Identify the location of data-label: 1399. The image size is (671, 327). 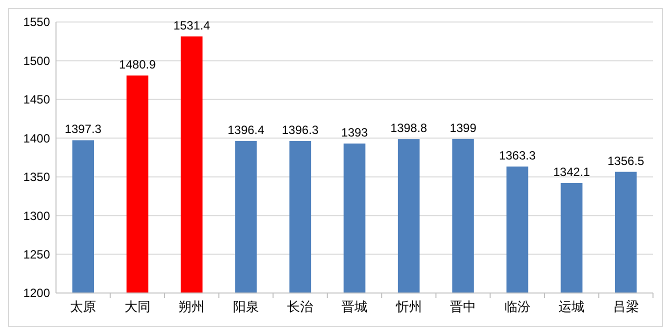
(463, 127).